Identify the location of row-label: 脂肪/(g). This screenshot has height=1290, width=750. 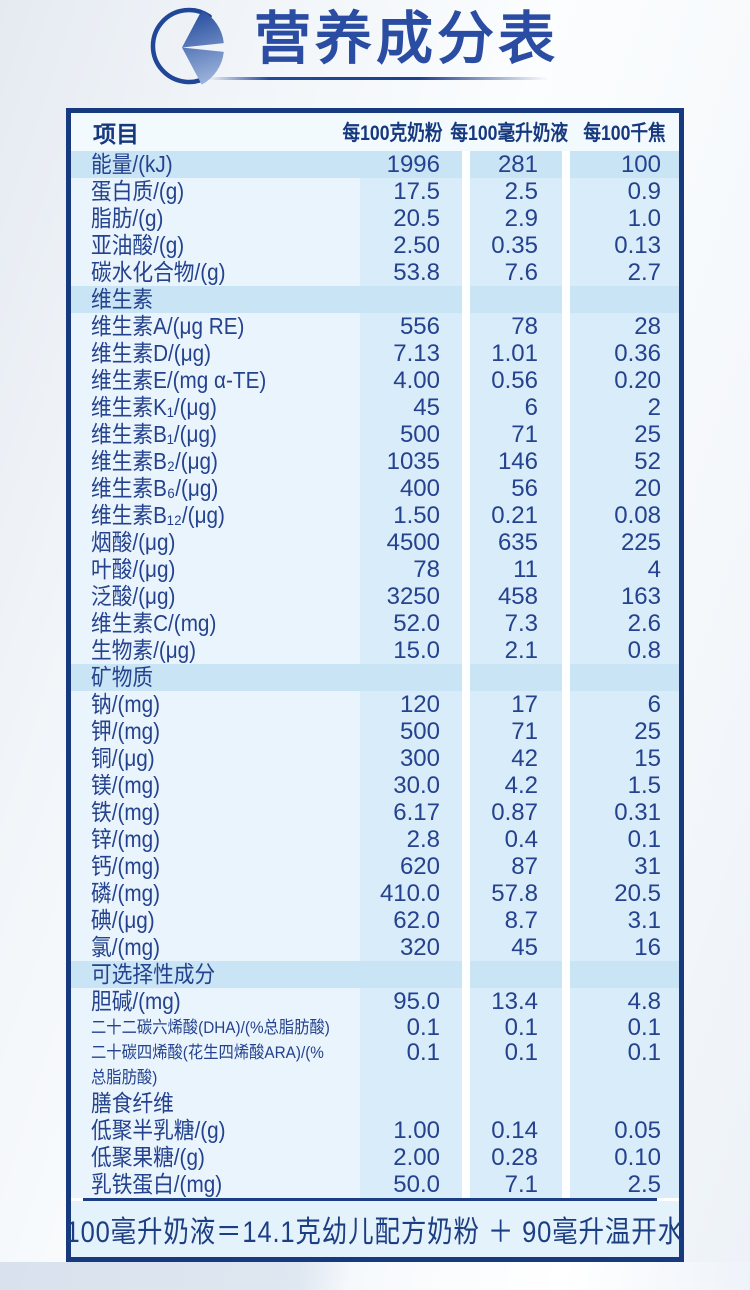
(215, 218).